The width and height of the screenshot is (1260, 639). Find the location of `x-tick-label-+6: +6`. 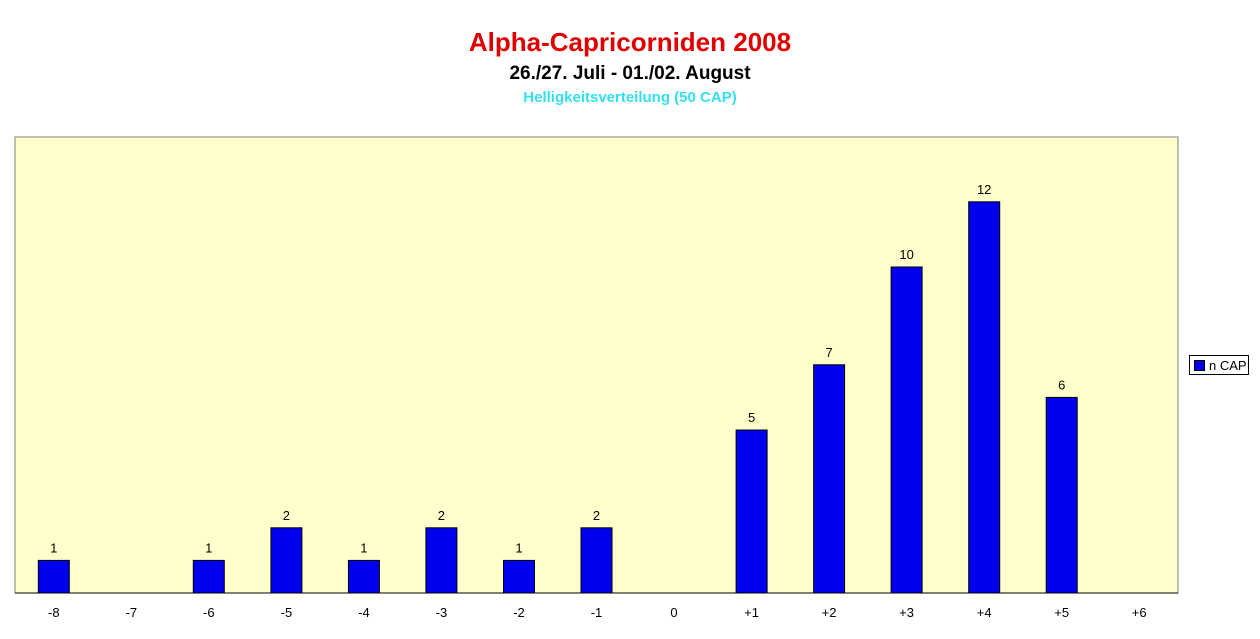

x-tick-label-+6: +6 is located at coordinates (1139, 612).